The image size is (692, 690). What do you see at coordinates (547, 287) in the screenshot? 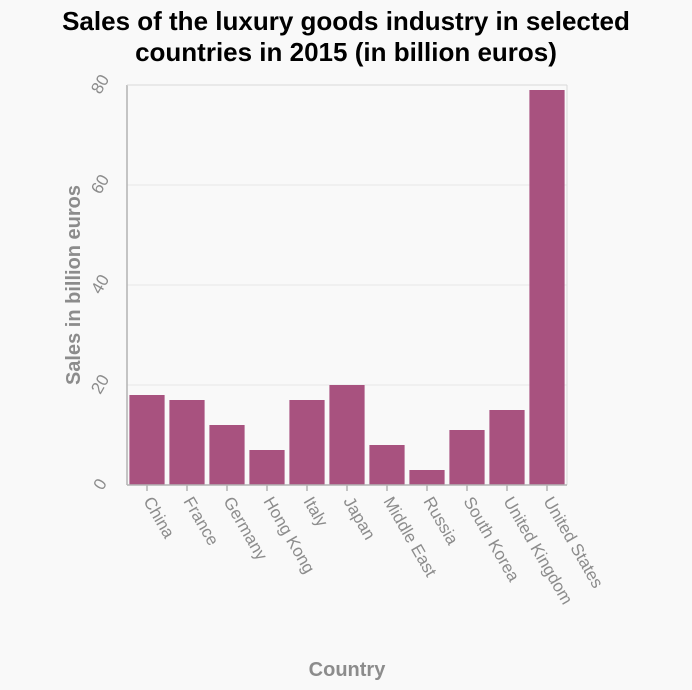
I see `bar-united-states` at bounding box center [547, 287].